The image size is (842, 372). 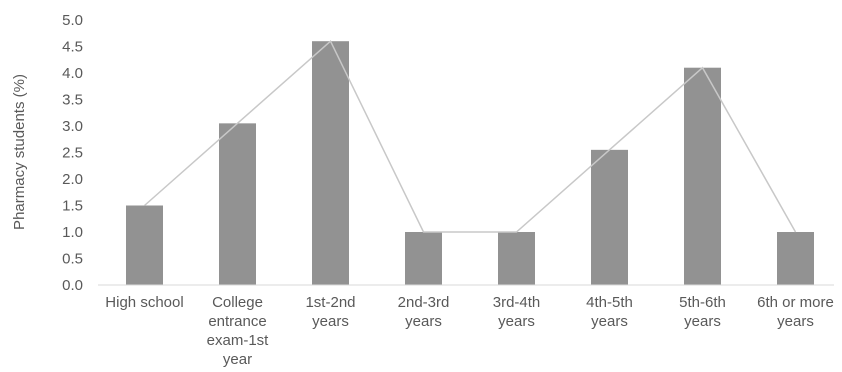 I want to click on x-tick-label: High school, so click(x=144, y=302).